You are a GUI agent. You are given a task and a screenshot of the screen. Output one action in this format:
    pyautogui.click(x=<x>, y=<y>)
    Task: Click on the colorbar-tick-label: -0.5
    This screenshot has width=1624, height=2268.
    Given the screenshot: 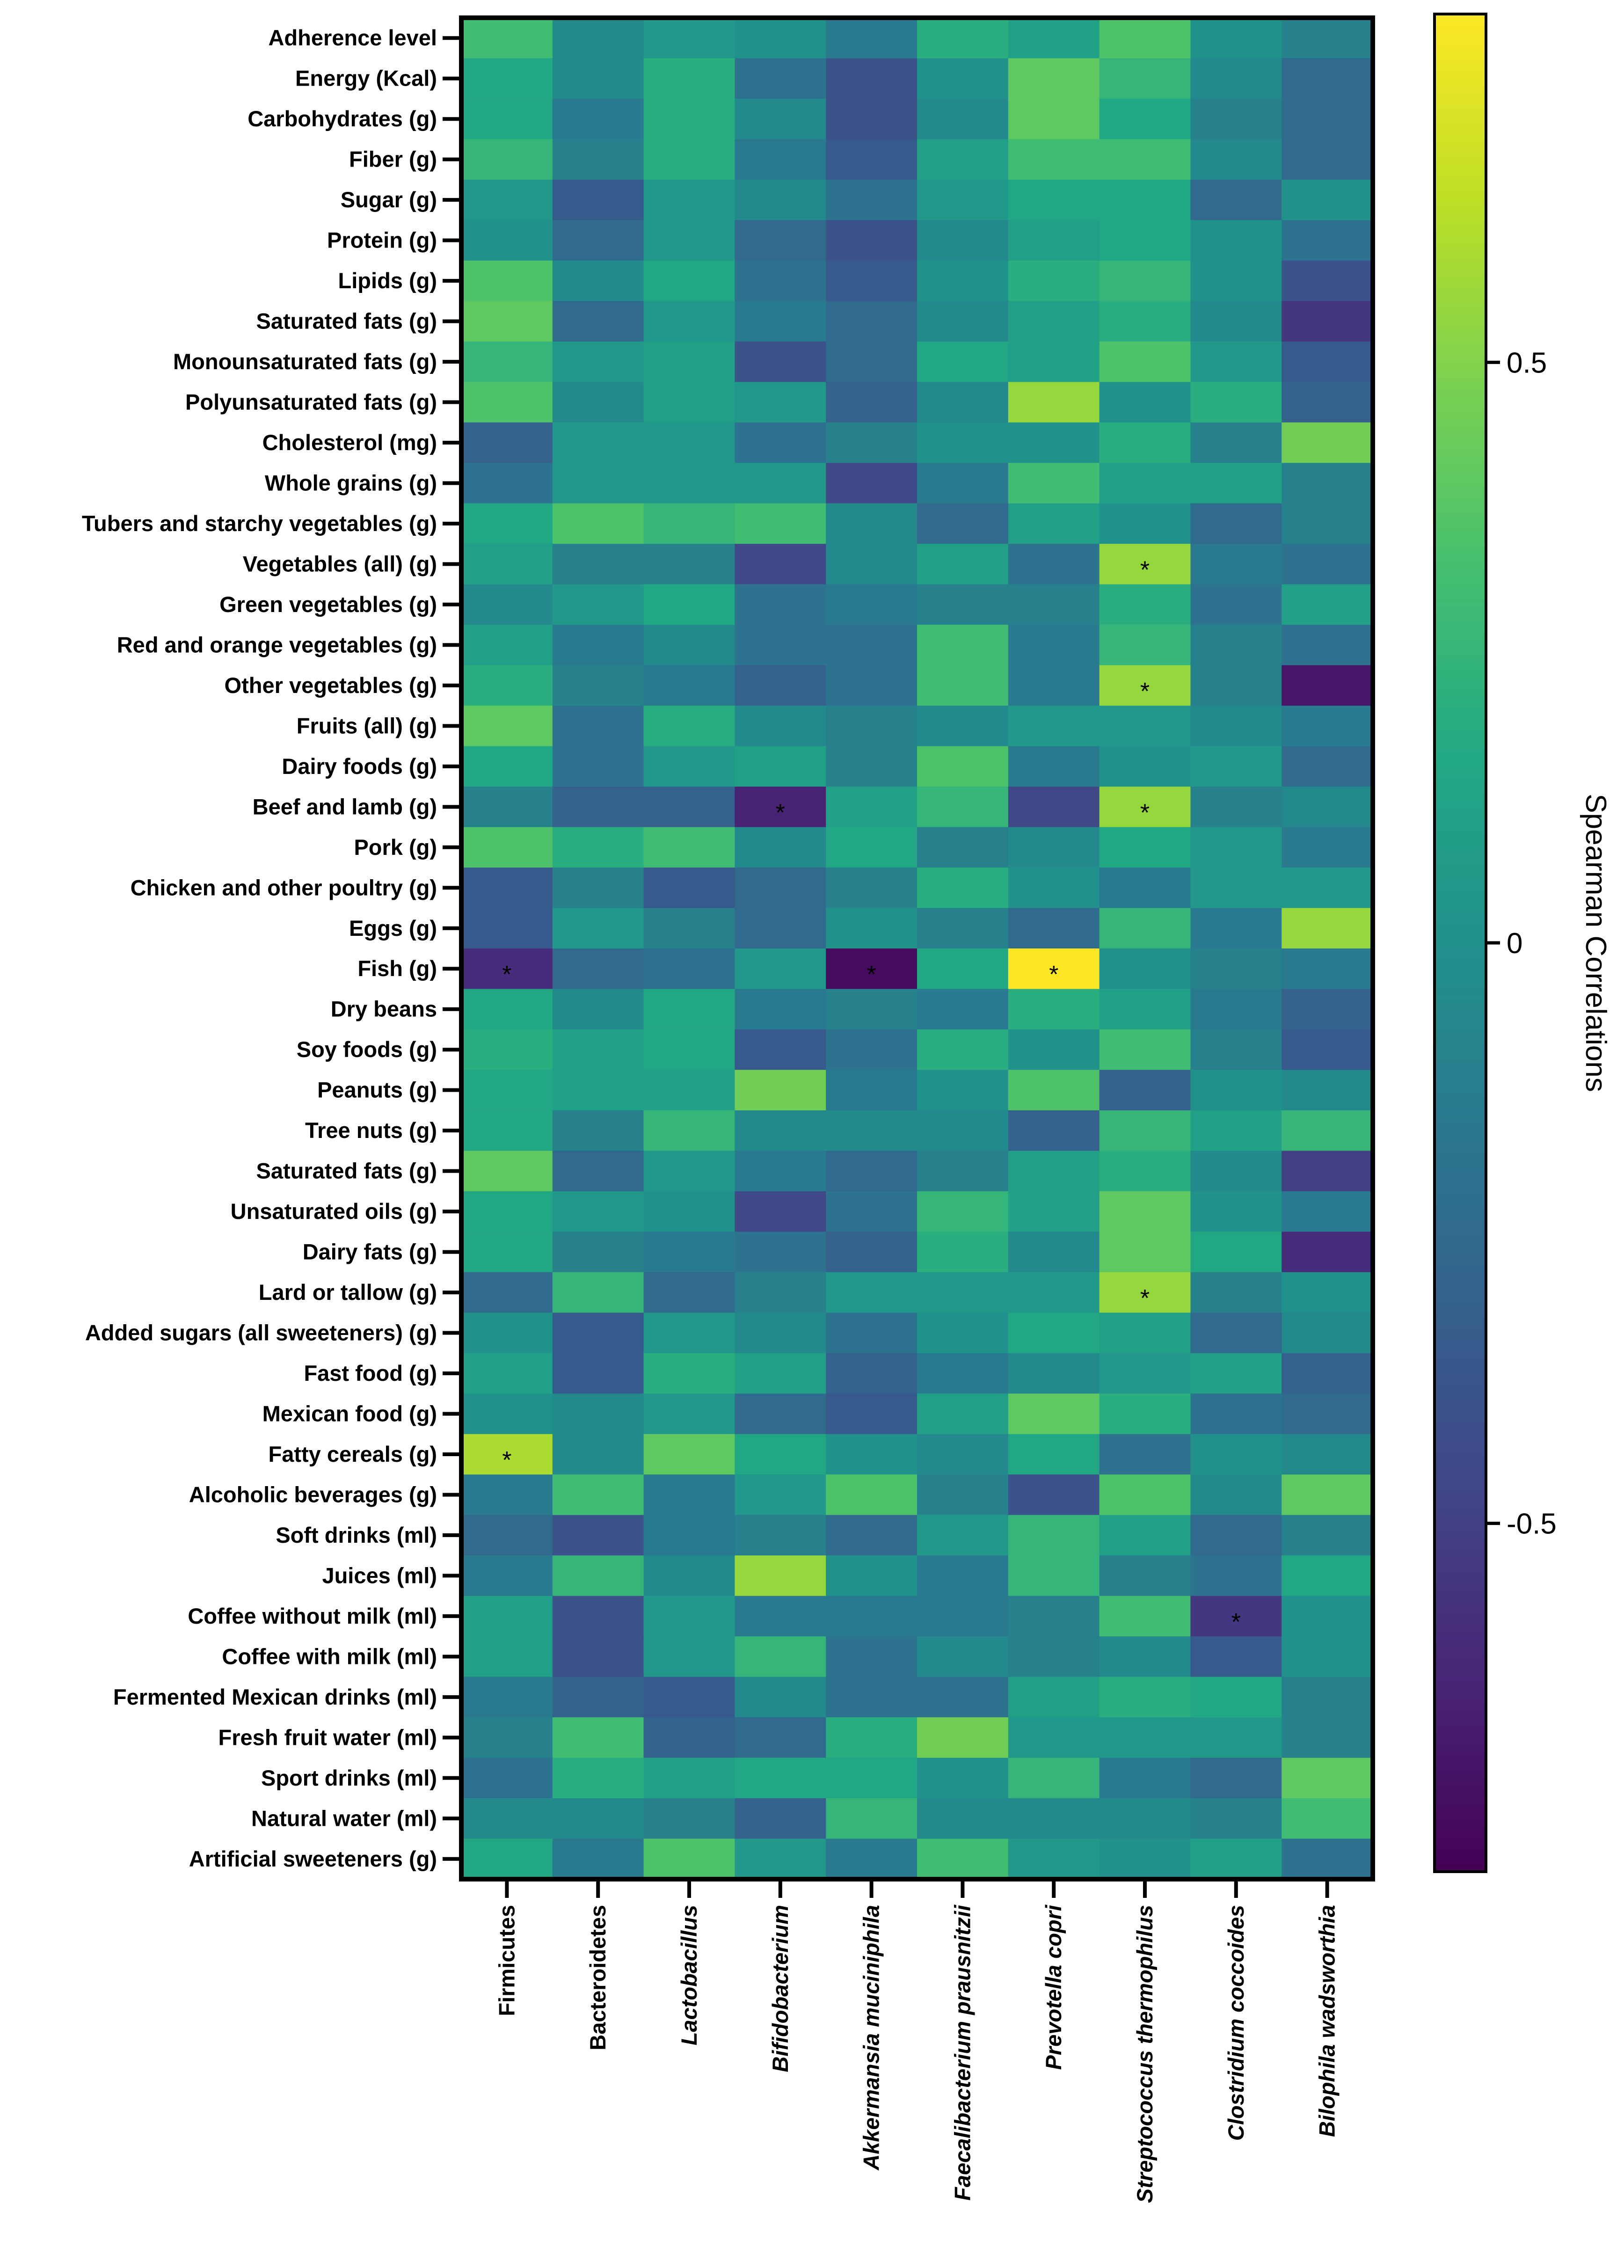 What is the action you would take?
    pyautogui.click(x=1532, y=1524)
    